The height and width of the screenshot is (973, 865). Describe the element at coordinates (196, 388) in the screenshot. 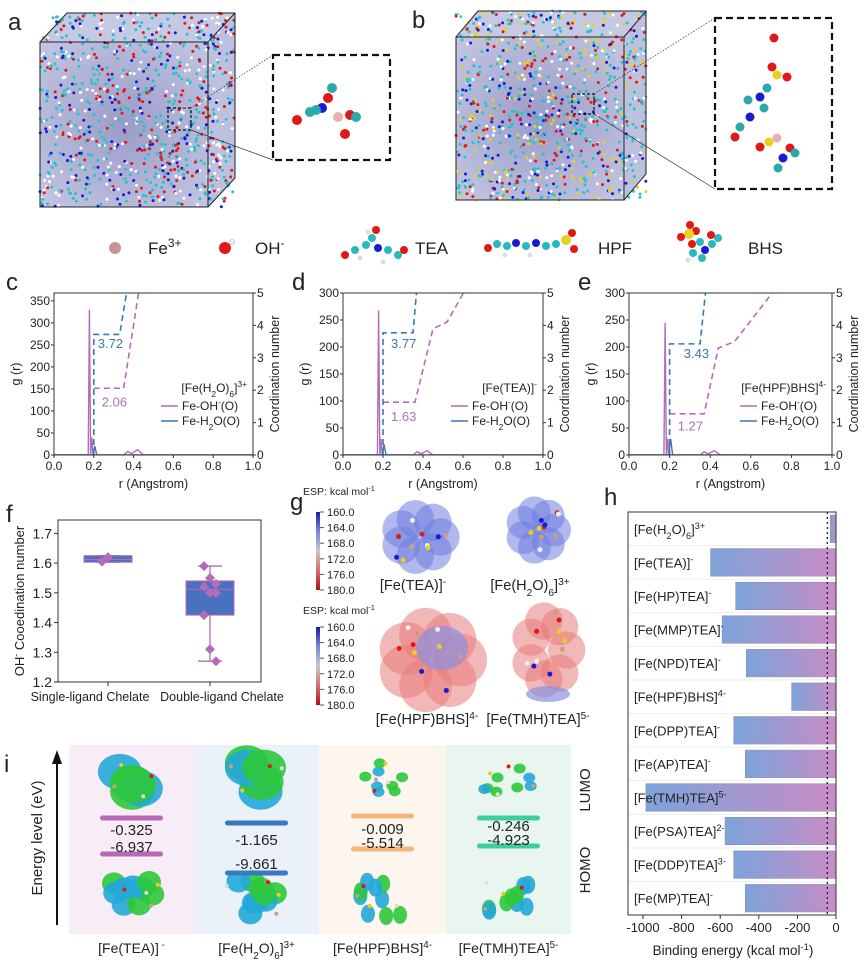

I see `legend-title-part: [Fe(H` at that location.